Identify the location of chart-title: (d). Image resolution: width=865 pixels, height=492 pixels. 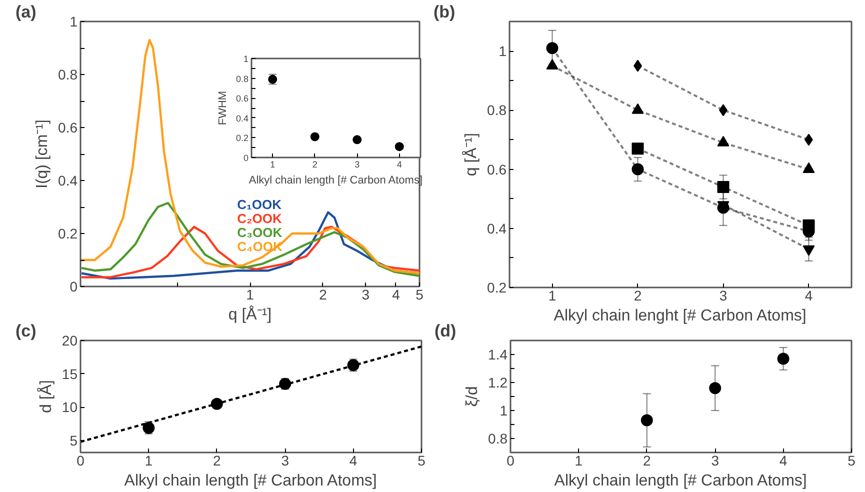
(445, 331).